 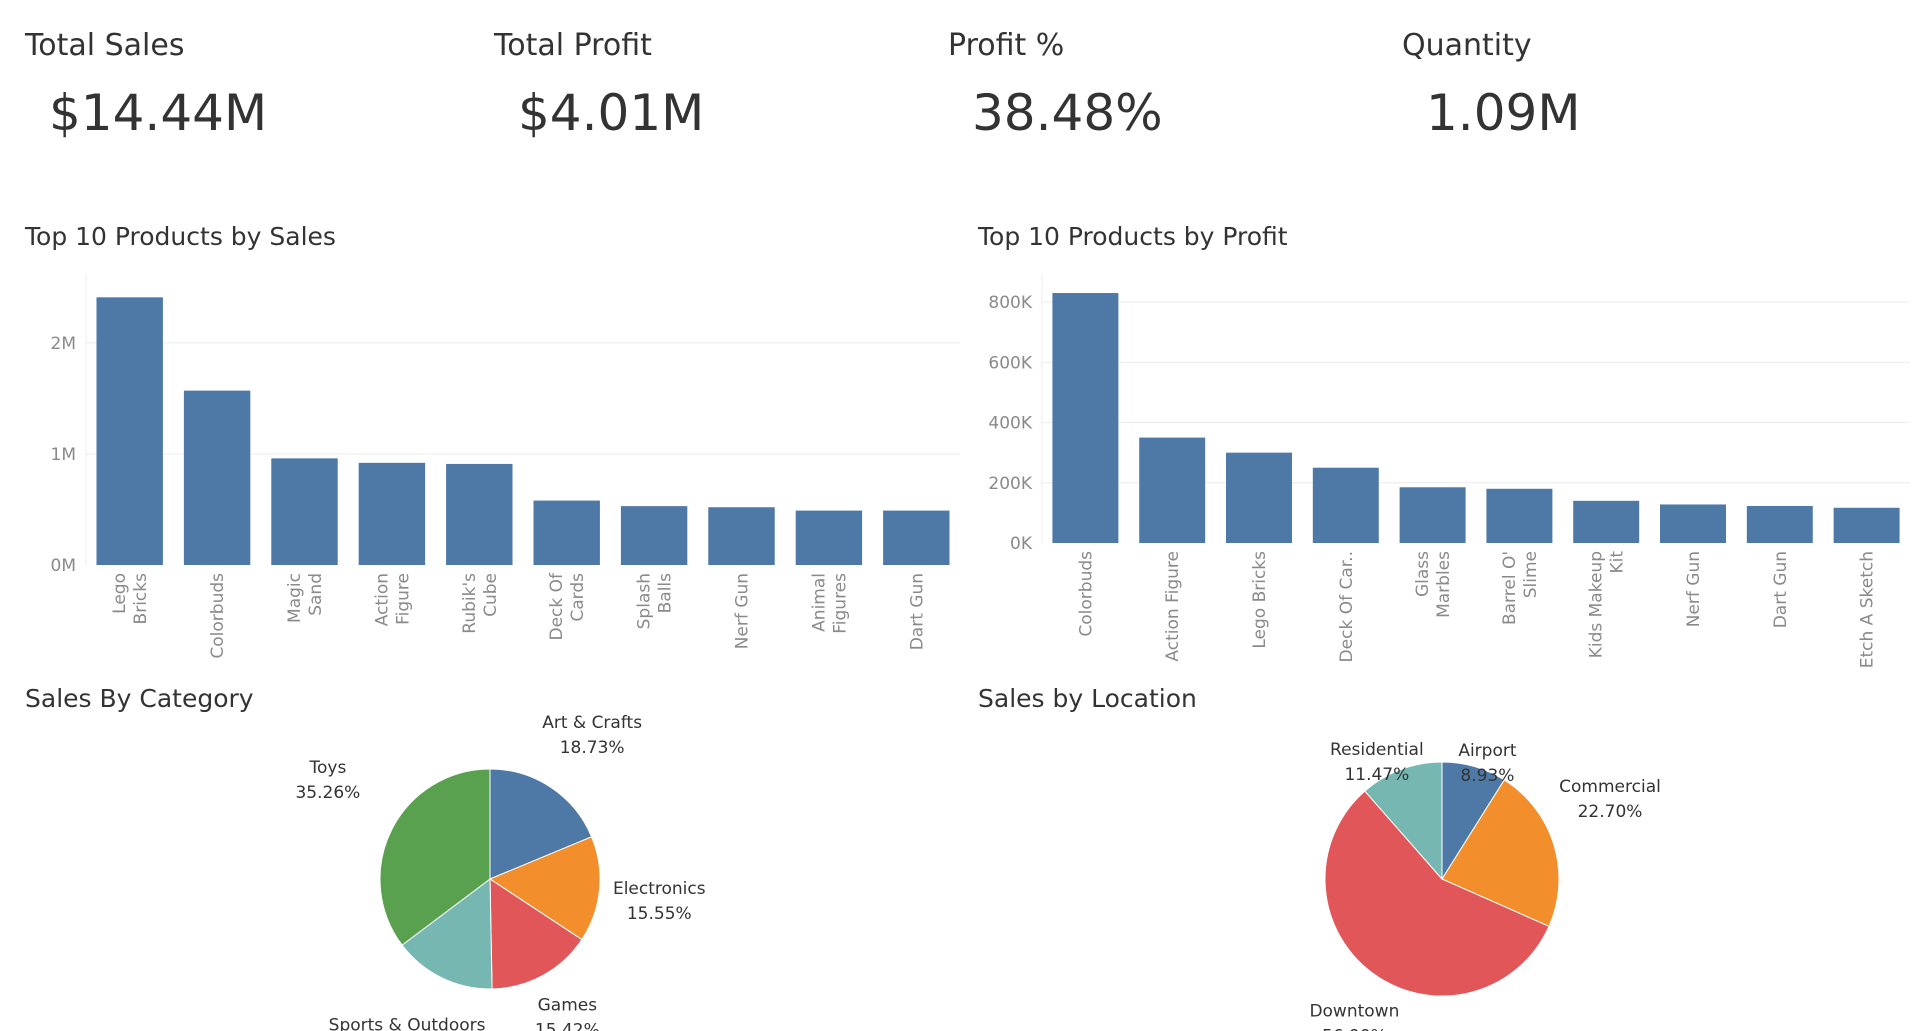 What do you see at coordinates (592, 748) in the screenshot?
I see `pie-slice-percent: 18.73%` at bounding box center [592, 748].